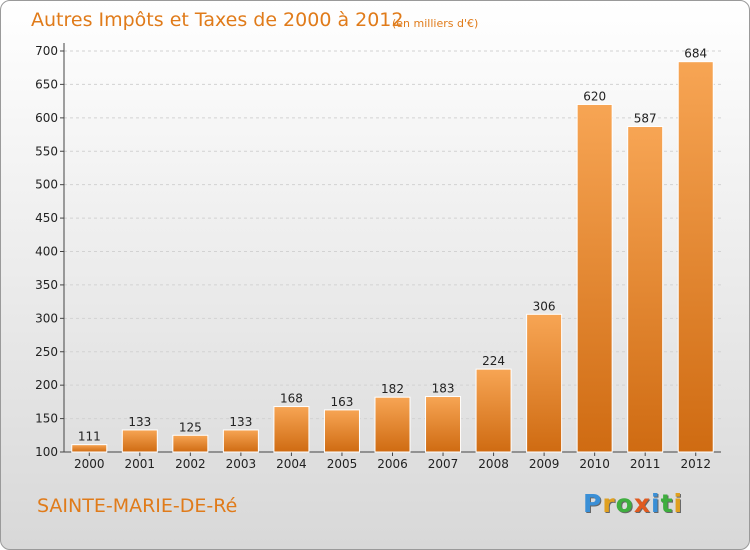  I want to click on y-tick-label: 300, so click(46, 318).